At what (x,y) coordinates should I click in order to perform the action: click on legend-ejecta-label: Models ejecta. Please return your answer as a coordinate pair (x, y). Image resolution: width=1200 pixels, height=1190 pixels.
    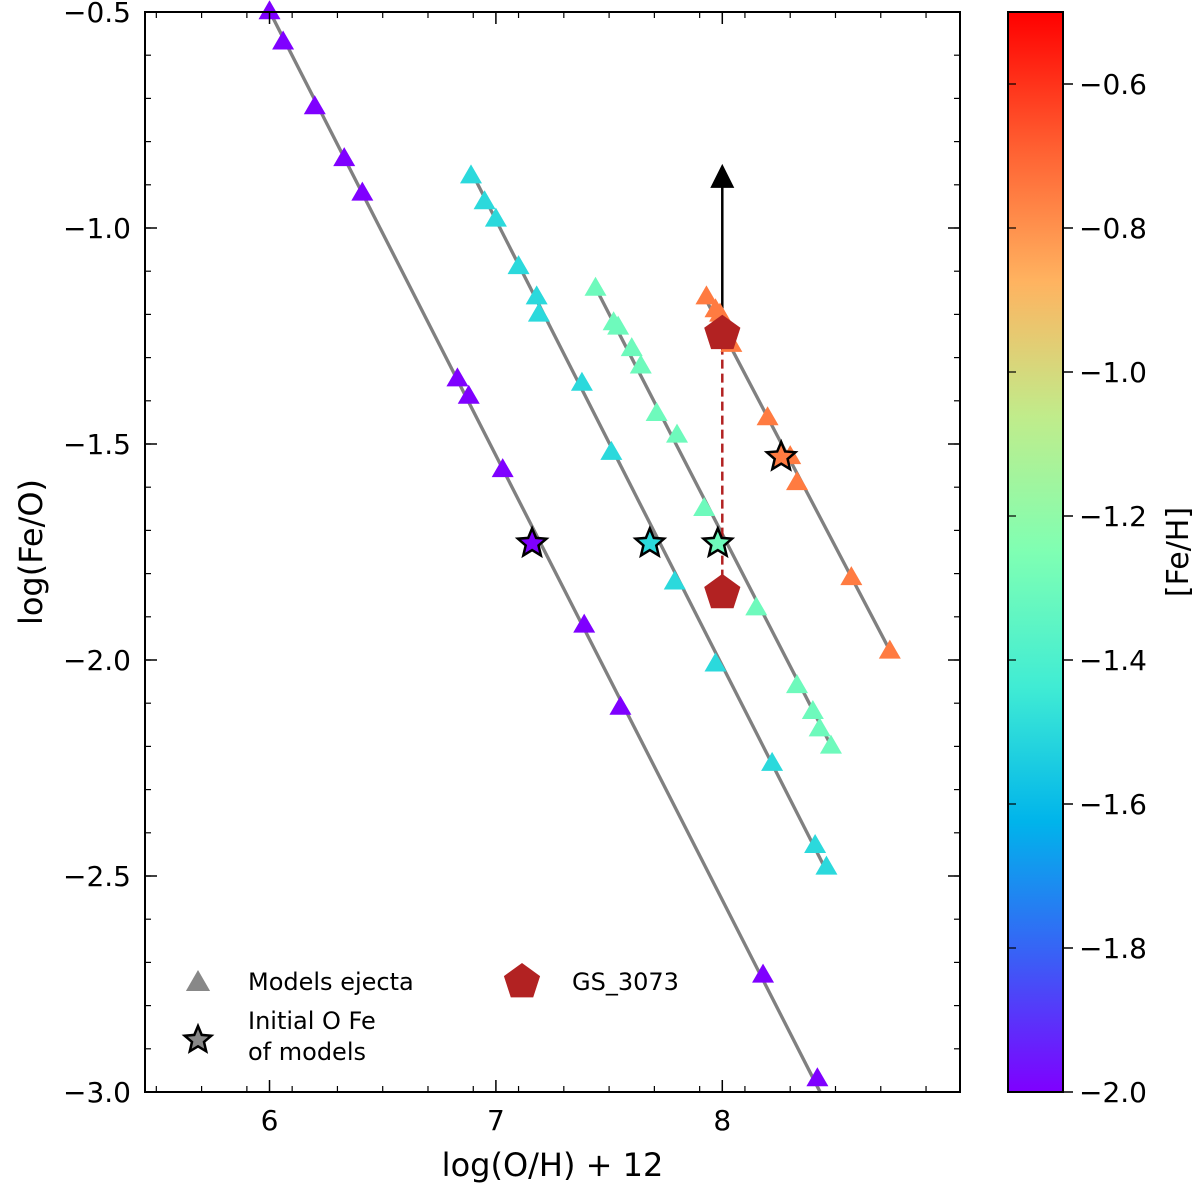
    Looking at the image, I should click on (331, 982).